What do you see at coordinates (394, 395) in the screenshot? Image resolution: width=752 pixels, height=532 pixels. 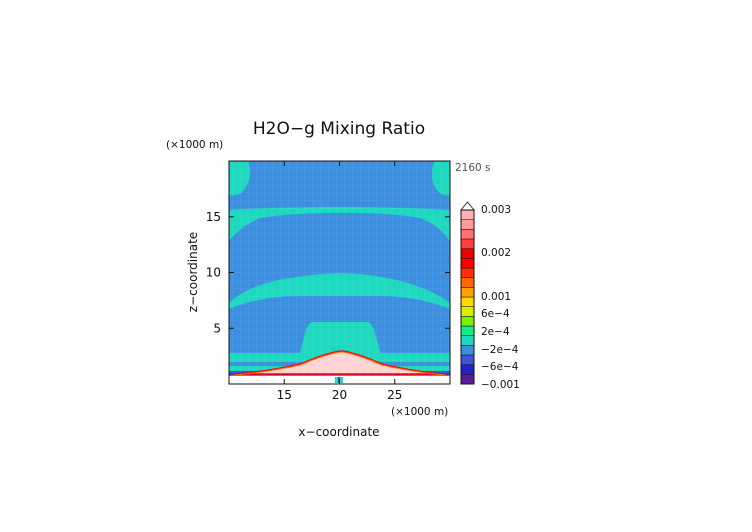 I see `x-tick-label: 25` at bounding box center [394, 395].